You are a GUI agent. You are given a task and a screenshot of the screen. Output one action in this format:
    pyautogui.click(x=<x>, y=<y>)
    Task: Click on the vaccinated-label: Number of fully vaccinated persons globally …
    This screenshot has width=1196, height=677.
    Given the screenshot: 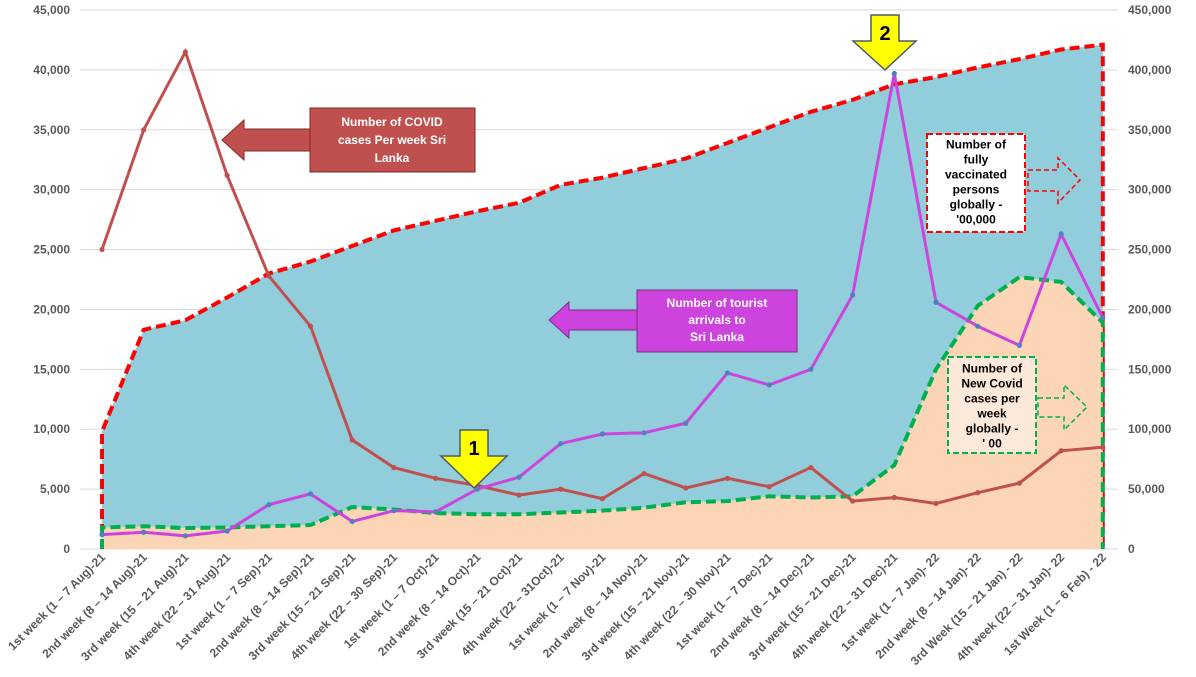 What is the action you would take?
    pyautogui.click(x=976, y=182)
    